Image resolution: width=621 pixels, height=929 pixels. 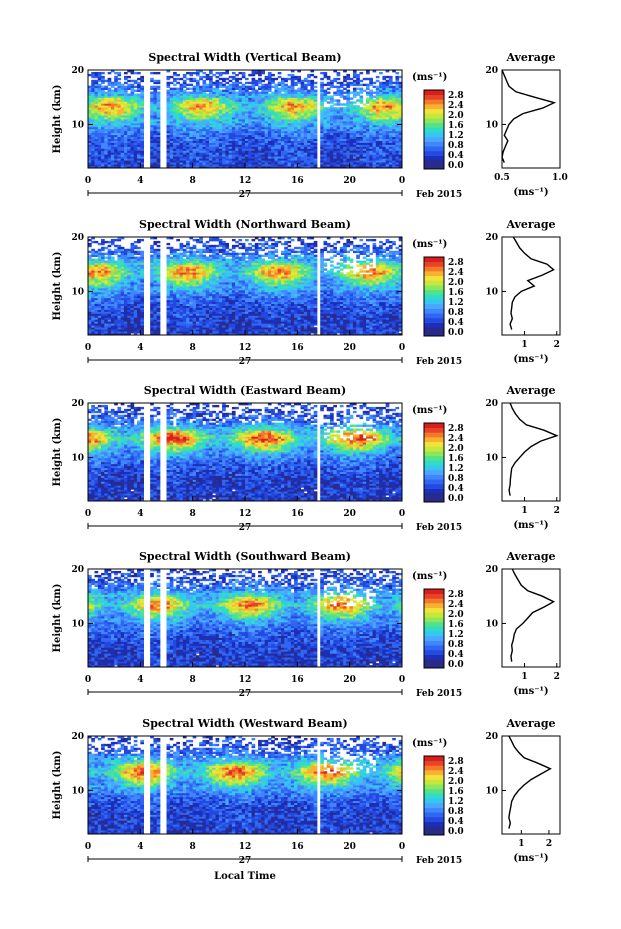 I want to click on colorbar-tick-label: 0.0, so click(x=456, y=166).